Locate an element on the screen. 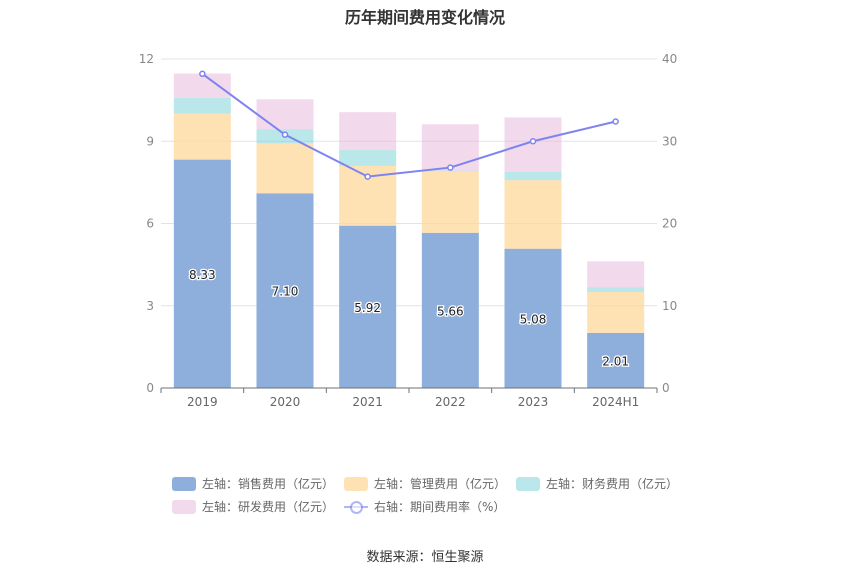  bar-data-label: 5.66 is located at coordinates (450, 311).